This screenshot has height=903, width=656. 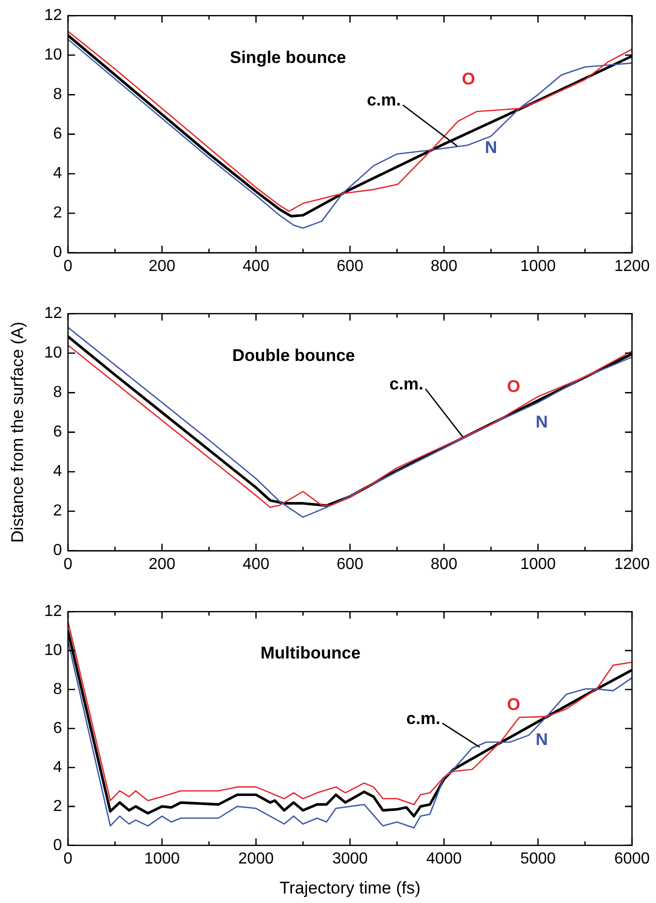 What do you see at coordinates (256, 859) in the screenshot?
I see `x-tick-label: 2000` at bounding box center [256, 859].